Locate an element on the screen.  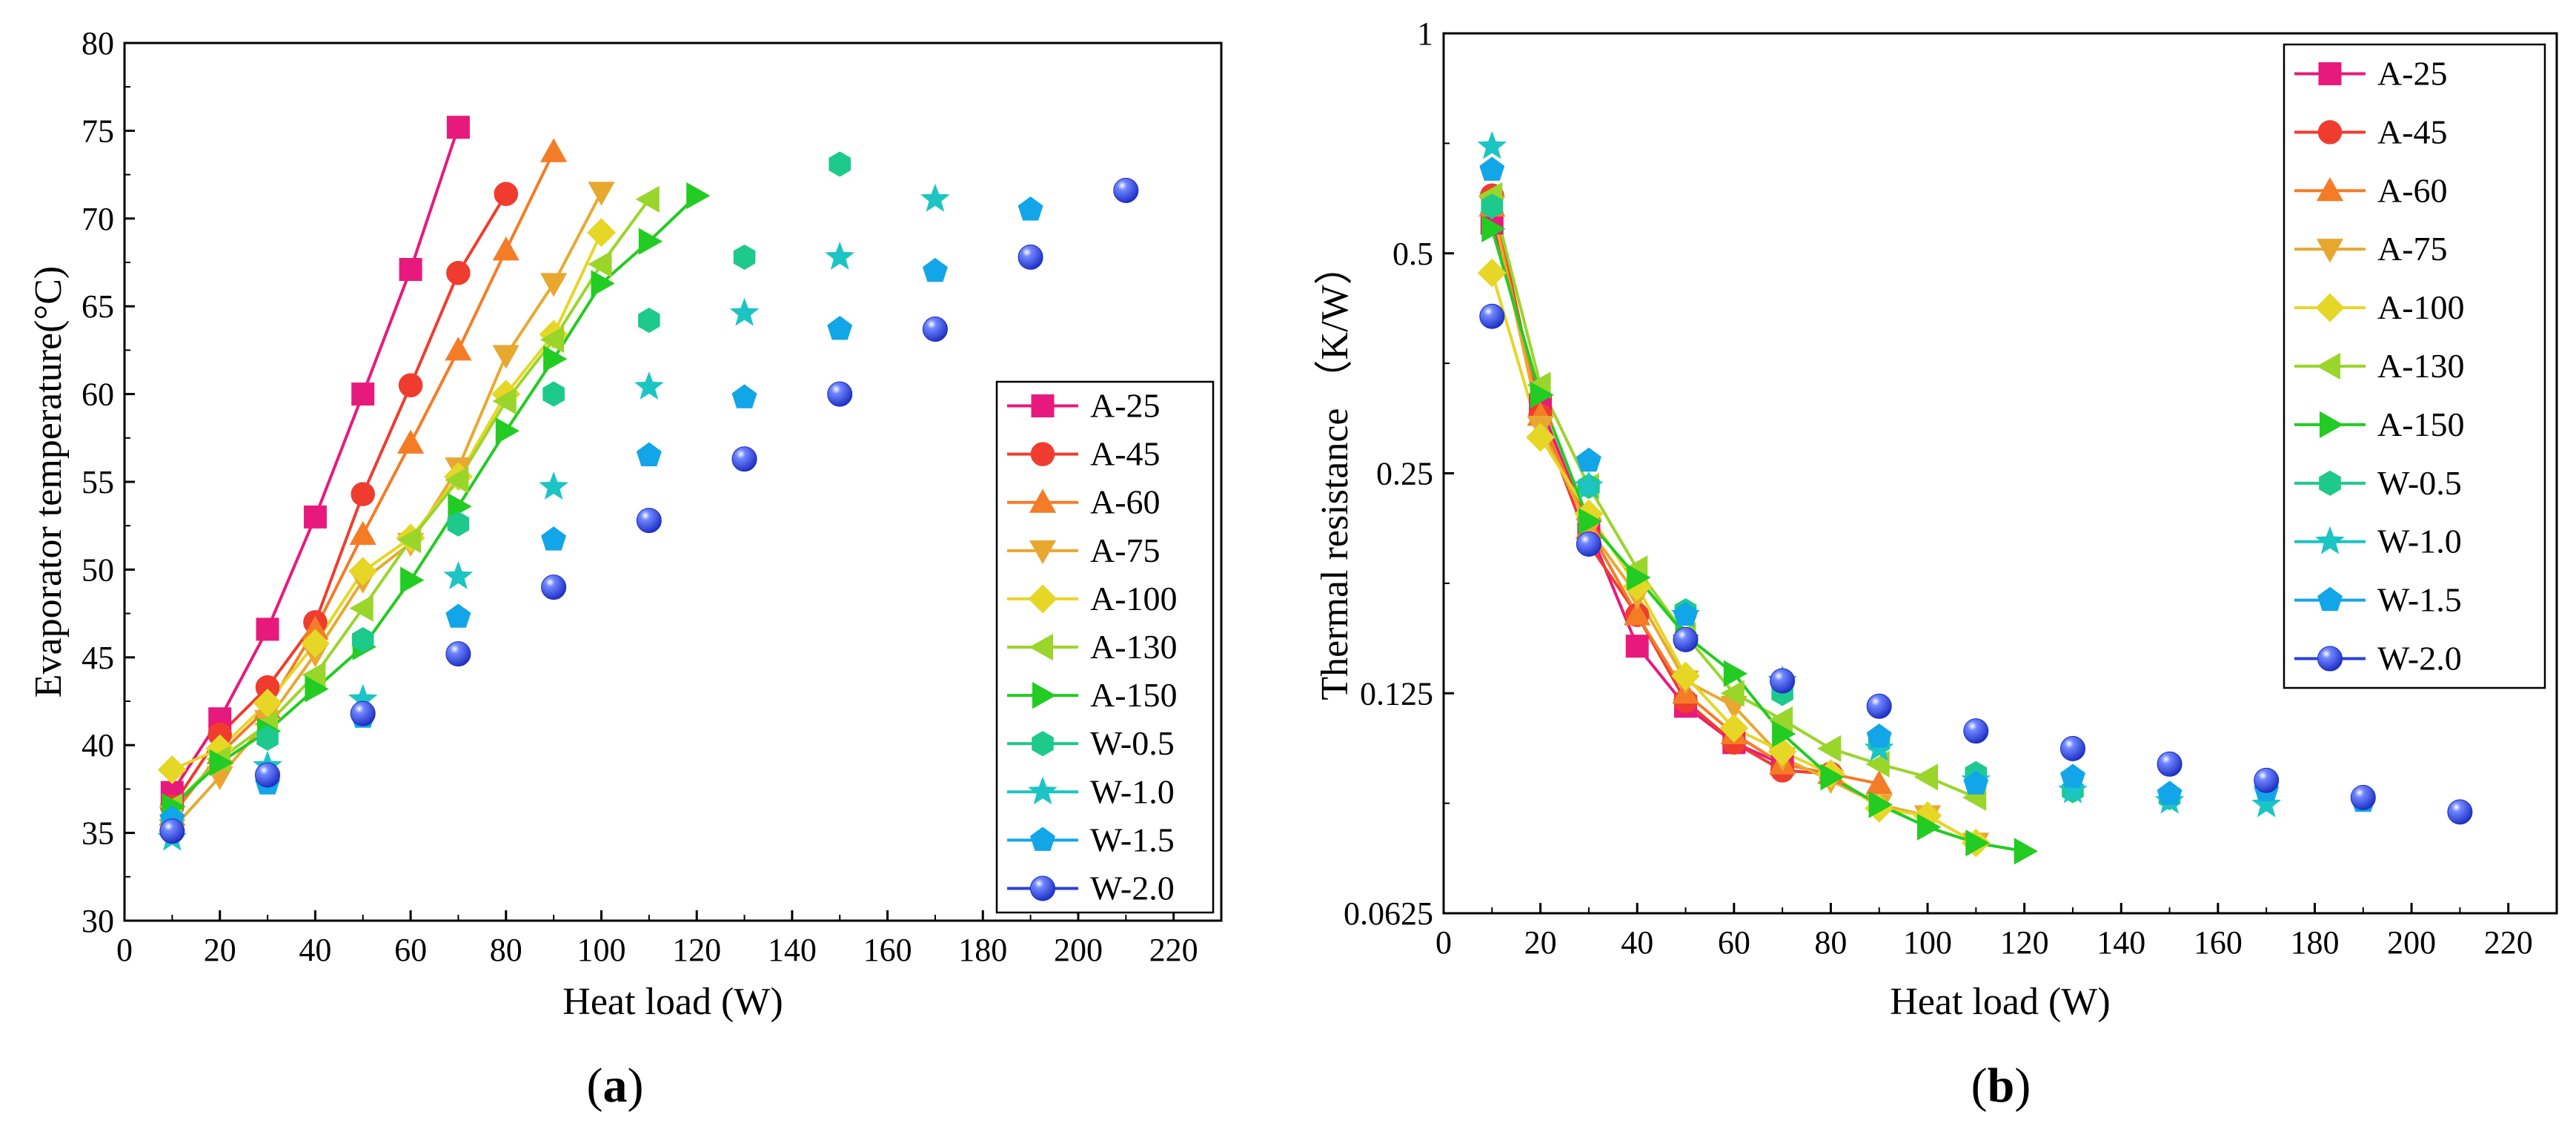
legend-label: A-45 is located at coordinates (2412, 131).